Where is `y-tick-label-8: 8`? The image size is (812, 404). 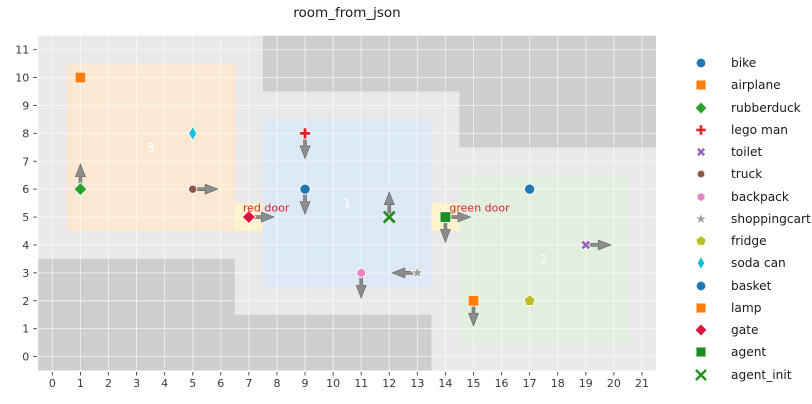 y-tick-label-8: 8 is located at coordinates (25, 133).